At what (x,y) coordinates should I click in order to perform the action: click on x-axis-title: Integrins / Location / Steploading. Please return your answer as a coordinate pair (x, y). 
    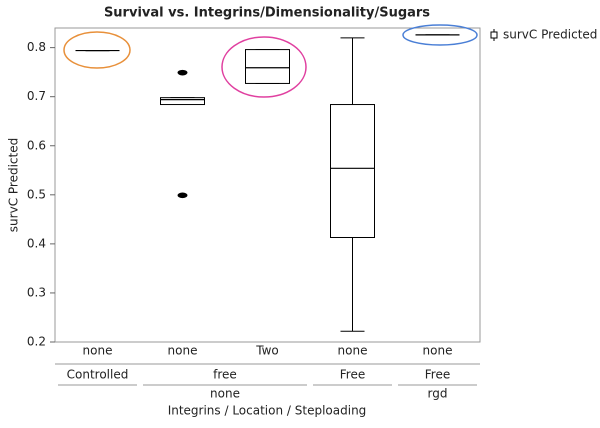
    Looking at the image, I should click on (267, 411).